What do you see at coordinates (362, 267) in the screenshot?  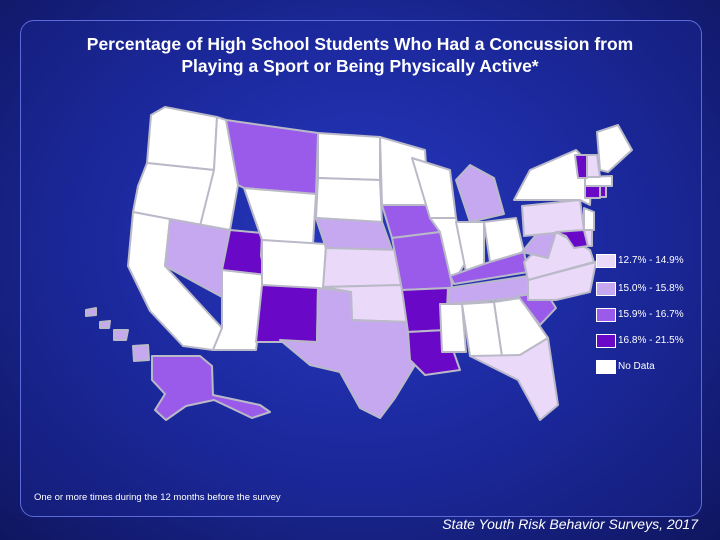 I see `state-ks` at bounding box center [362, 267].